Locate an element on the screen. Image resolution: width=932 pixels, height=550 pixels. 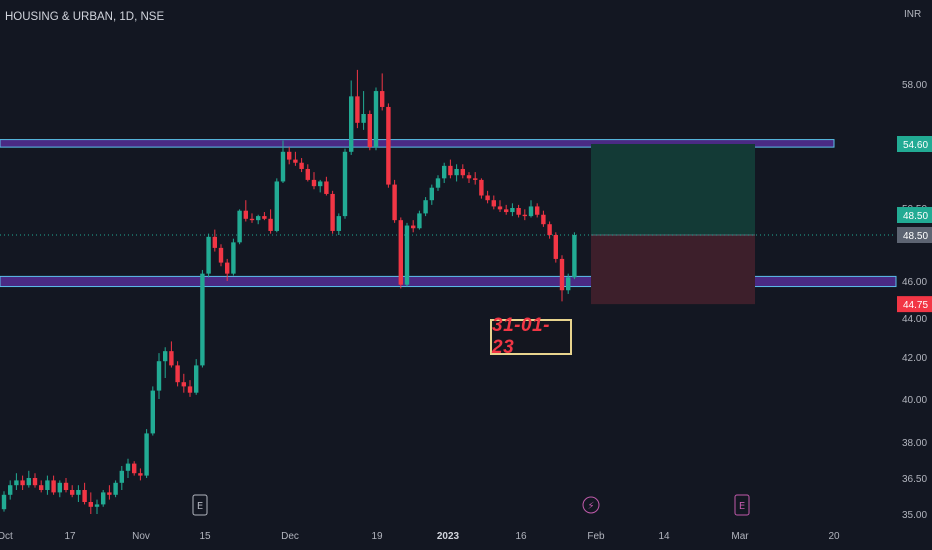
time-tick-label: 20 is located at coordinates (834, 536).